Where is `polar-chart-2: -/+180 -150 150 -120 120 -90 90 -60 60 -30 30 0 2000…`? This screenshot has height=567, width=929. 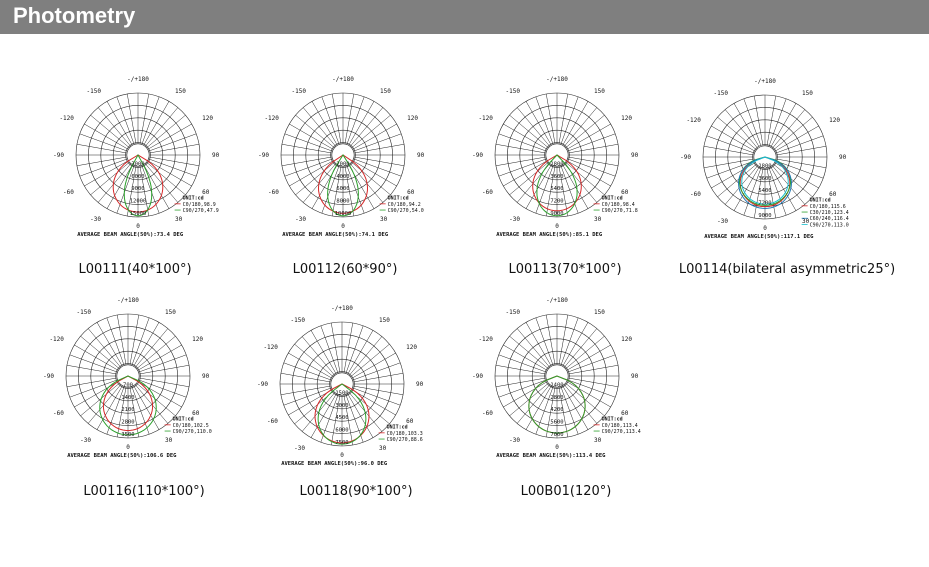
polar-chart-2: -/+180 -150 150 -120 120 -90 90 -60 60 -30 30 0 2000… is located at coordinates (341, 157).